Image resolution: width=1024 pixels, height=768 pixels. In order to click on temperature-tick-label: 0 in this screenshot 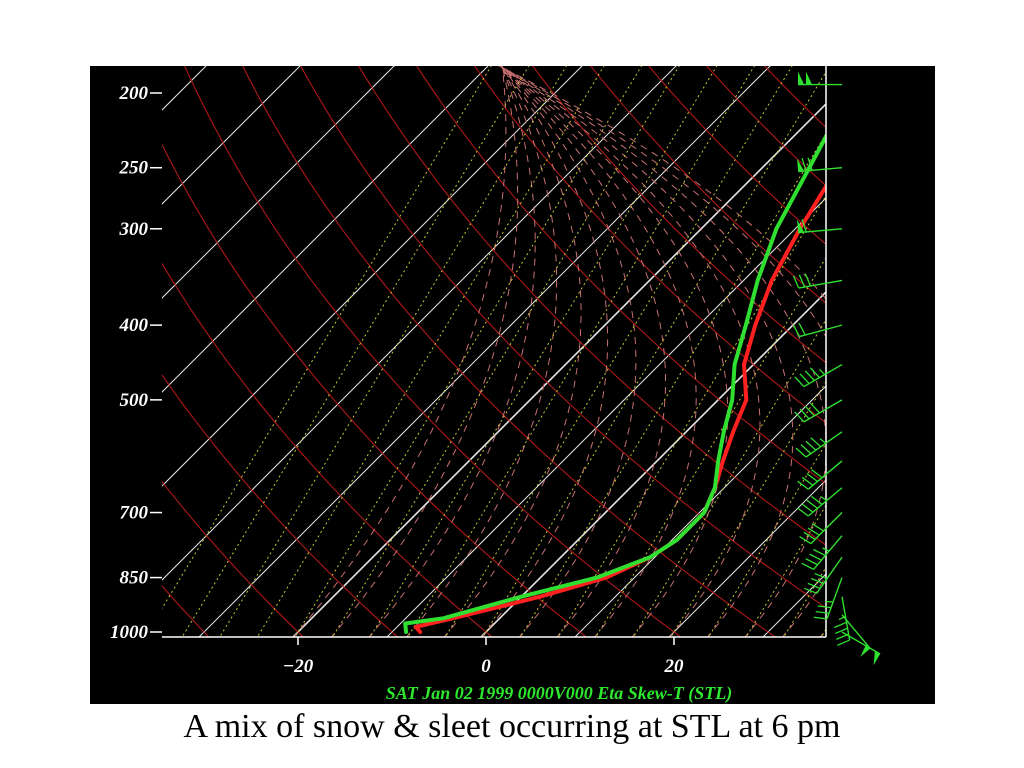, I will do `click(486, 666)`.